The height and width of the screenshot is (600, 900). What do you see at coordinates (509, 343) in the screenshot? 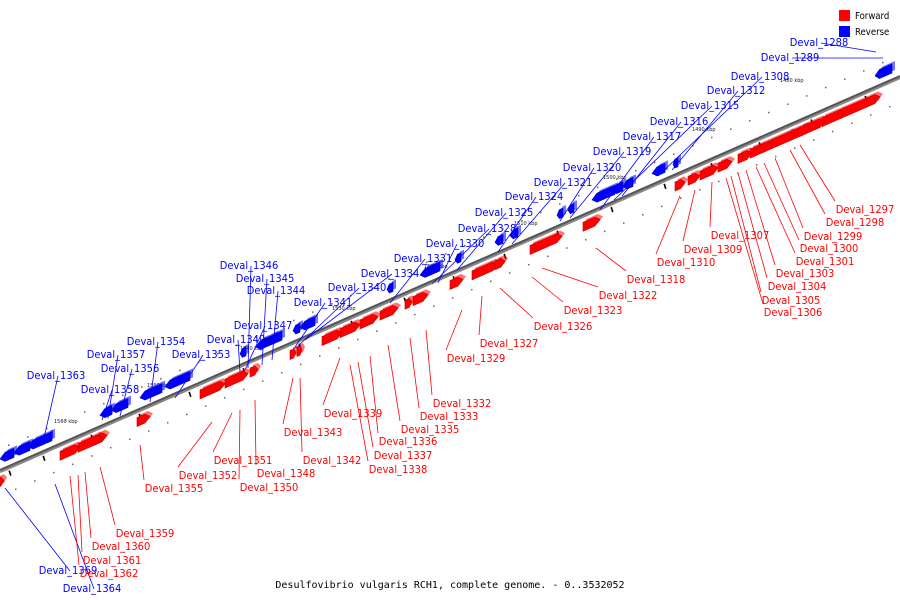
I see `gene-label-forward: Deval_1327` at bounding box center [509, 343].